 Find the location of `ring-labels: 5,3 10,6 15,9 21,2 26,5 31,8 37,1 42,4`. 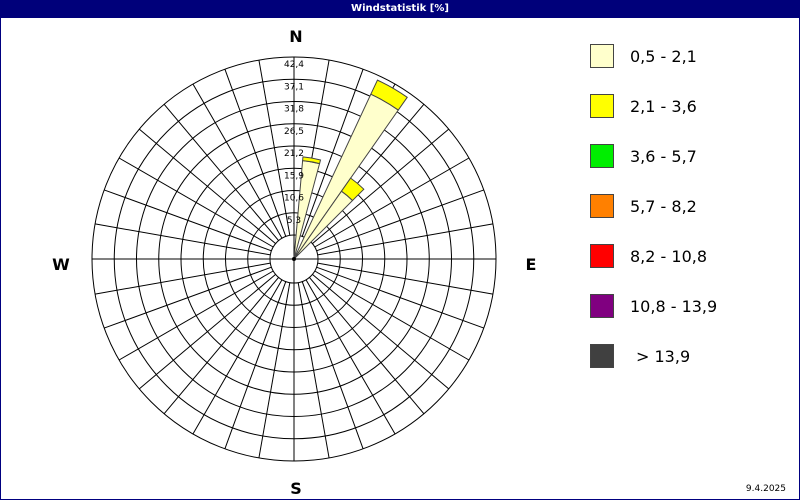

ring-labels: 5,3 10,6 15,9 21,2 26,5 31,8 37,1 42,4 is located at coordinates (294, 143).